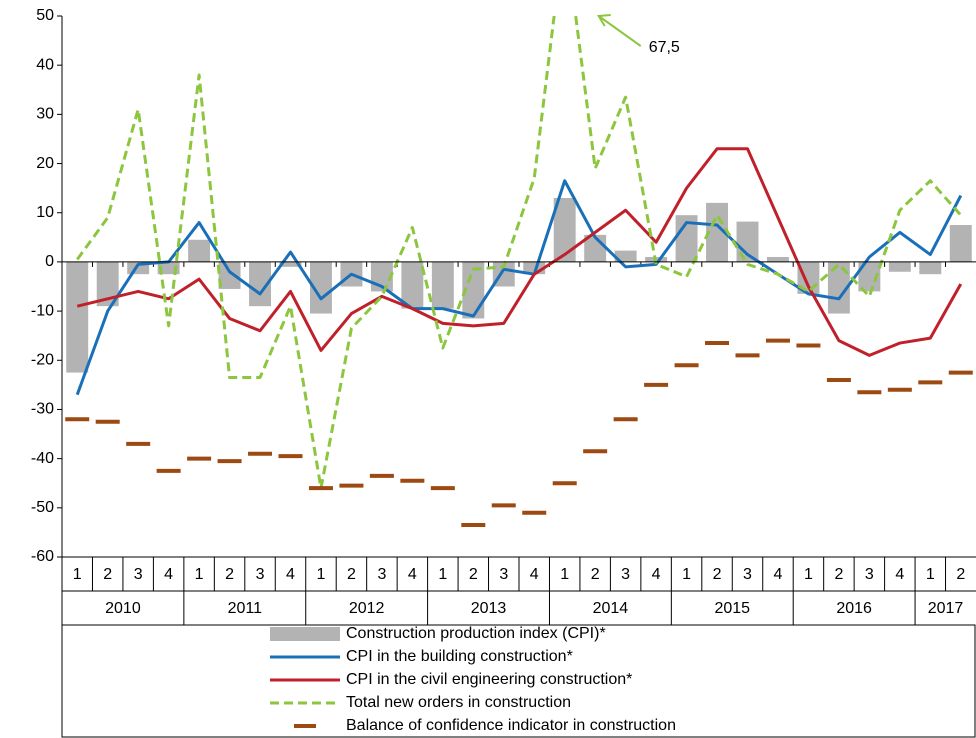 The height and width of the screenshot is (738, 976). What do you see at coordinates (458, 702) in the screenshot?
I see `legend-label: Total new orders in construction` at bounding box center [458, 702].